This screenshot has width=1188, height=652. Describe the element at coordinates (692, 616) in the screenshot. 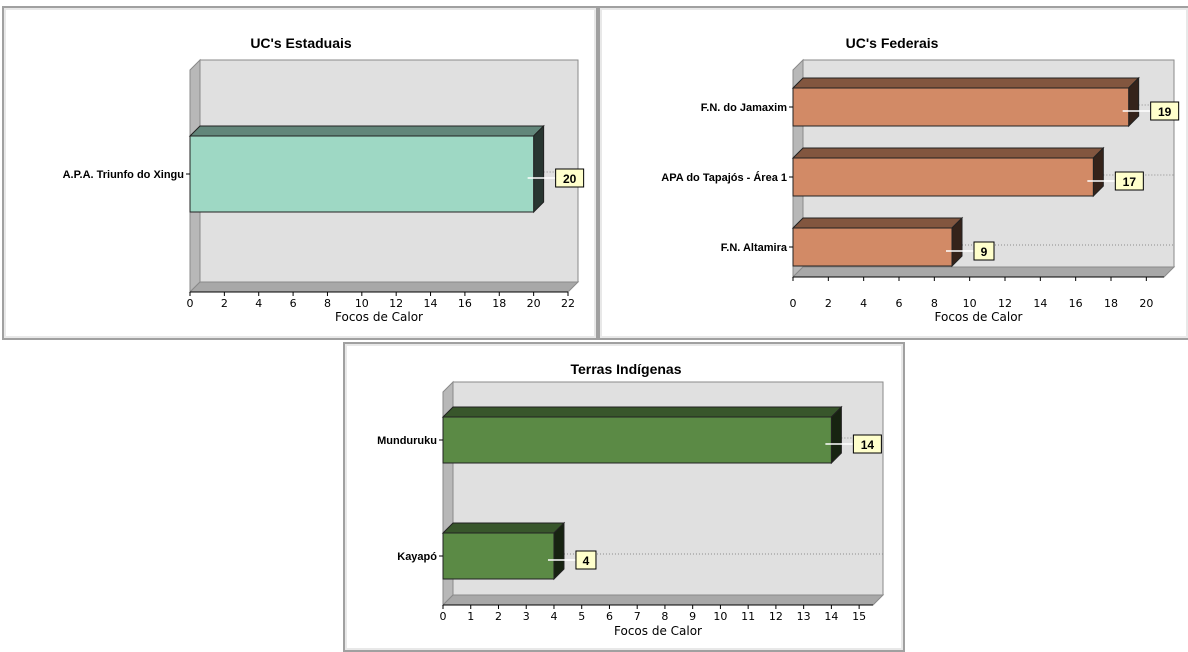

I see `x-tick-label: 9` at that location.